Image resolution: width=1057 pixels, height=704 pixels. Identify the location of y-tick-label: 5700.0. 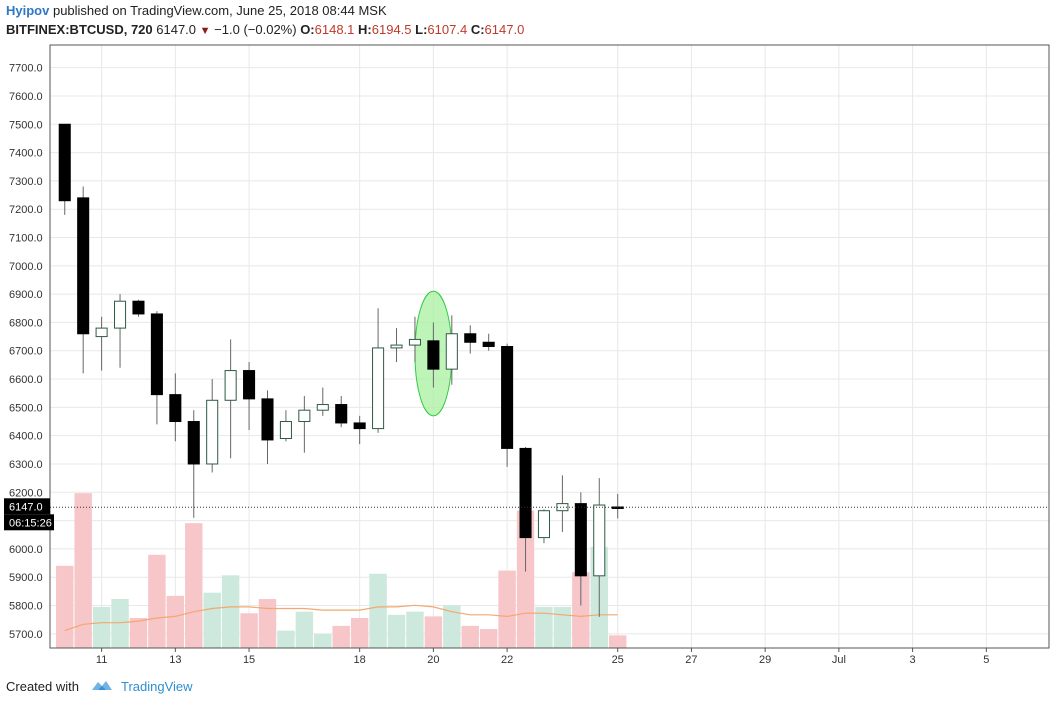
(26, 635).